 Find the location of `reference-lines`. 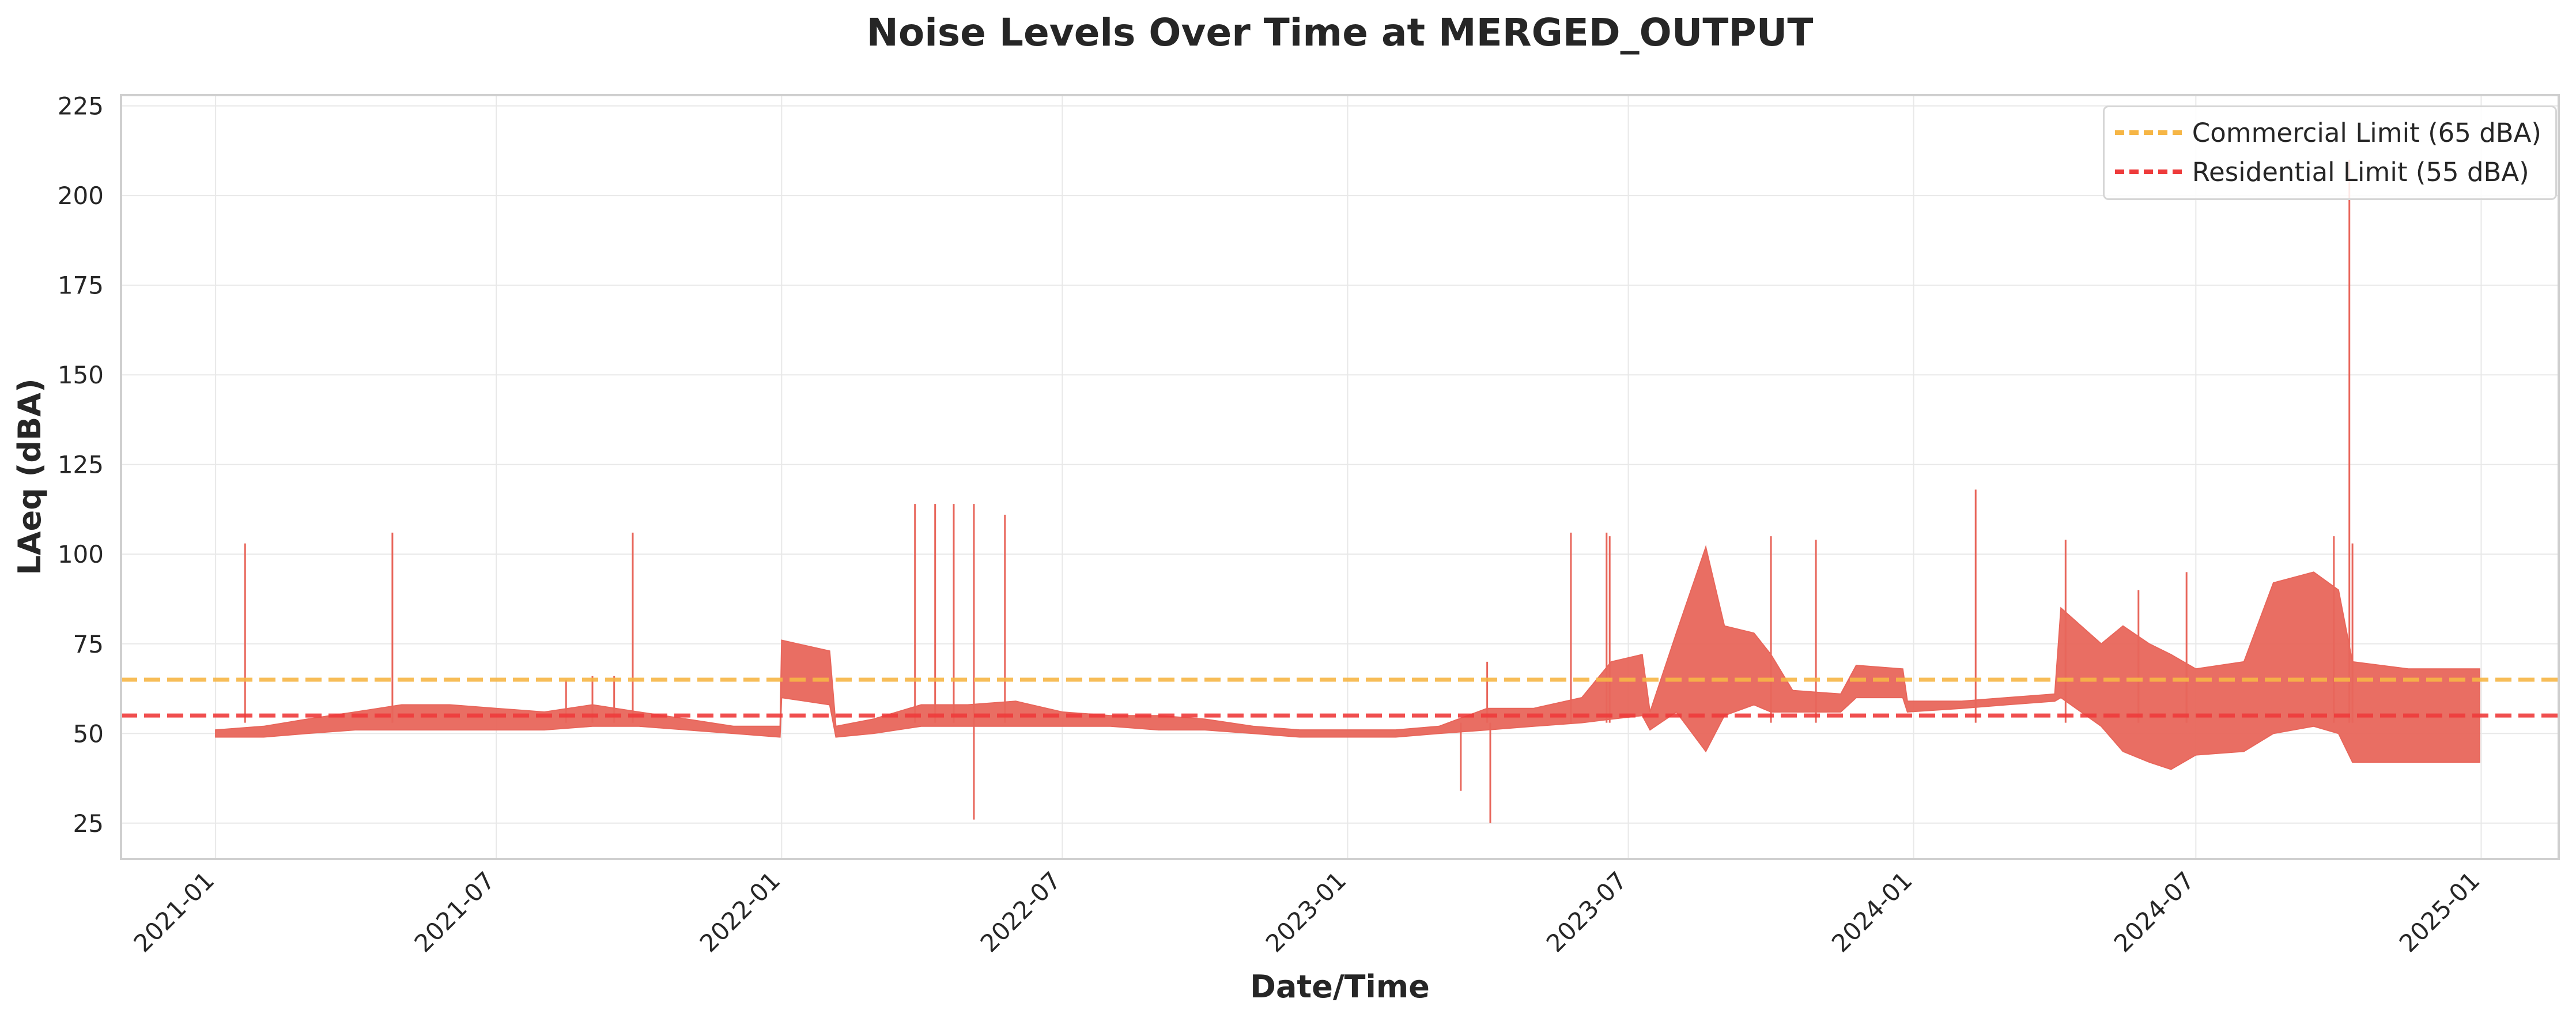

reference-lines is located at coordinates (1340, 697).